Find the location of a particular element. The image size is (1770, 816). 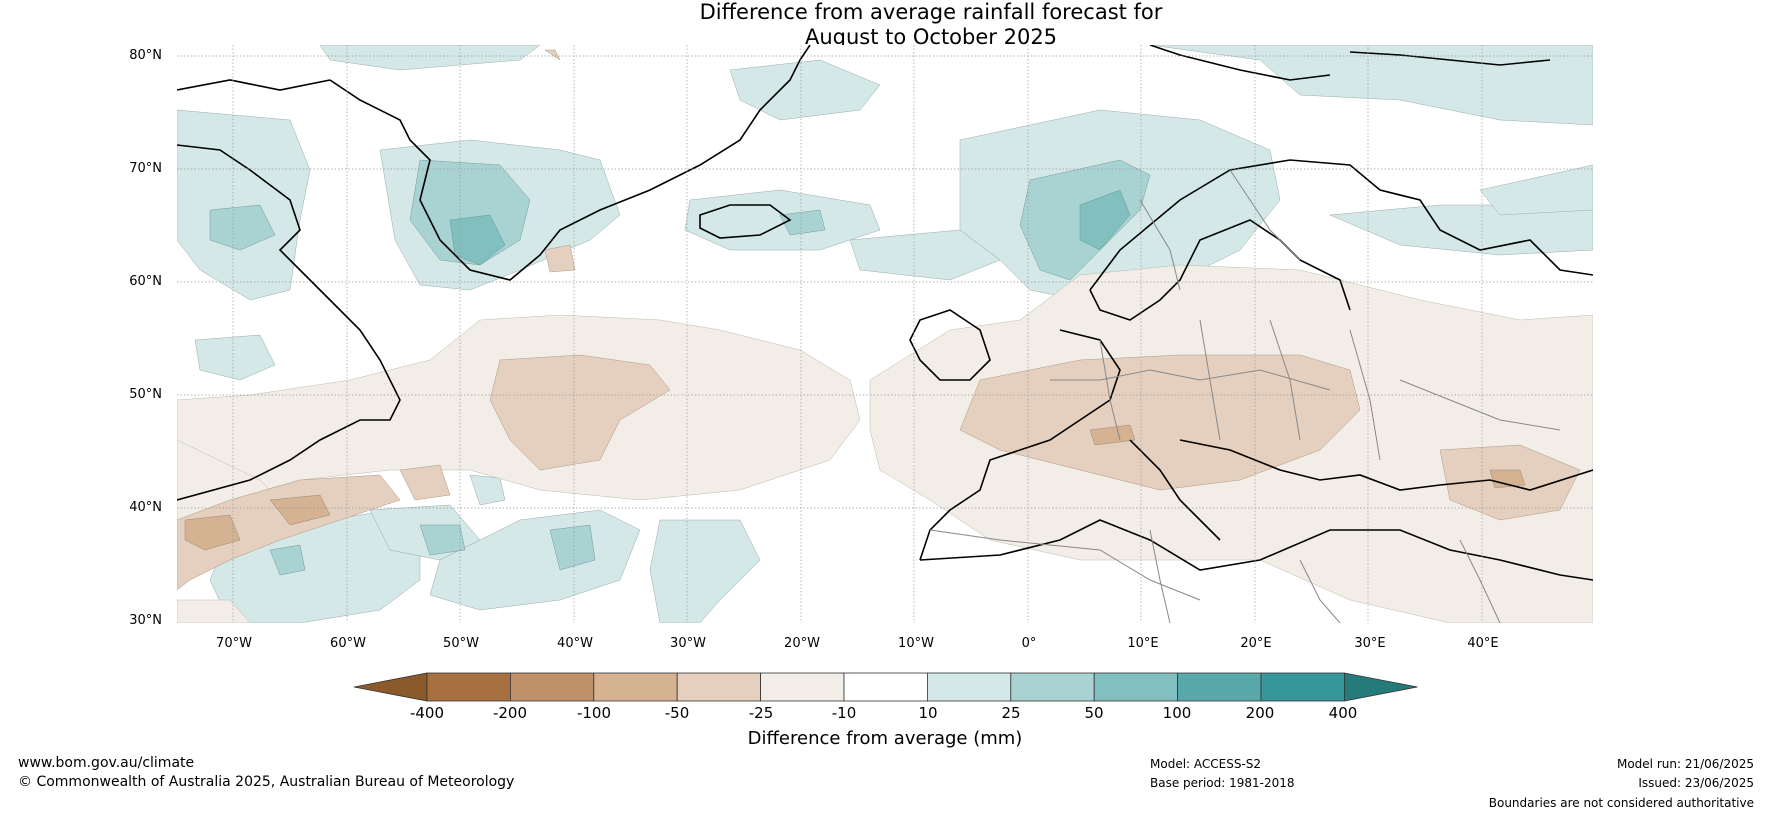

colorbar-tick: 100 is located at coordinates (1177, 713).